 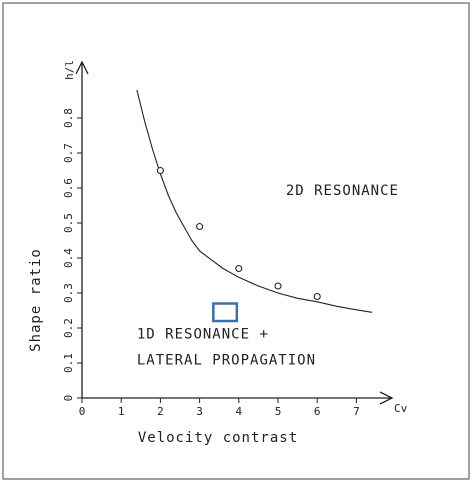 What do you see at coordinates (317, 411) in the screenshot?
I see `x-tick-label: 6` at bounding box center [317, 411].